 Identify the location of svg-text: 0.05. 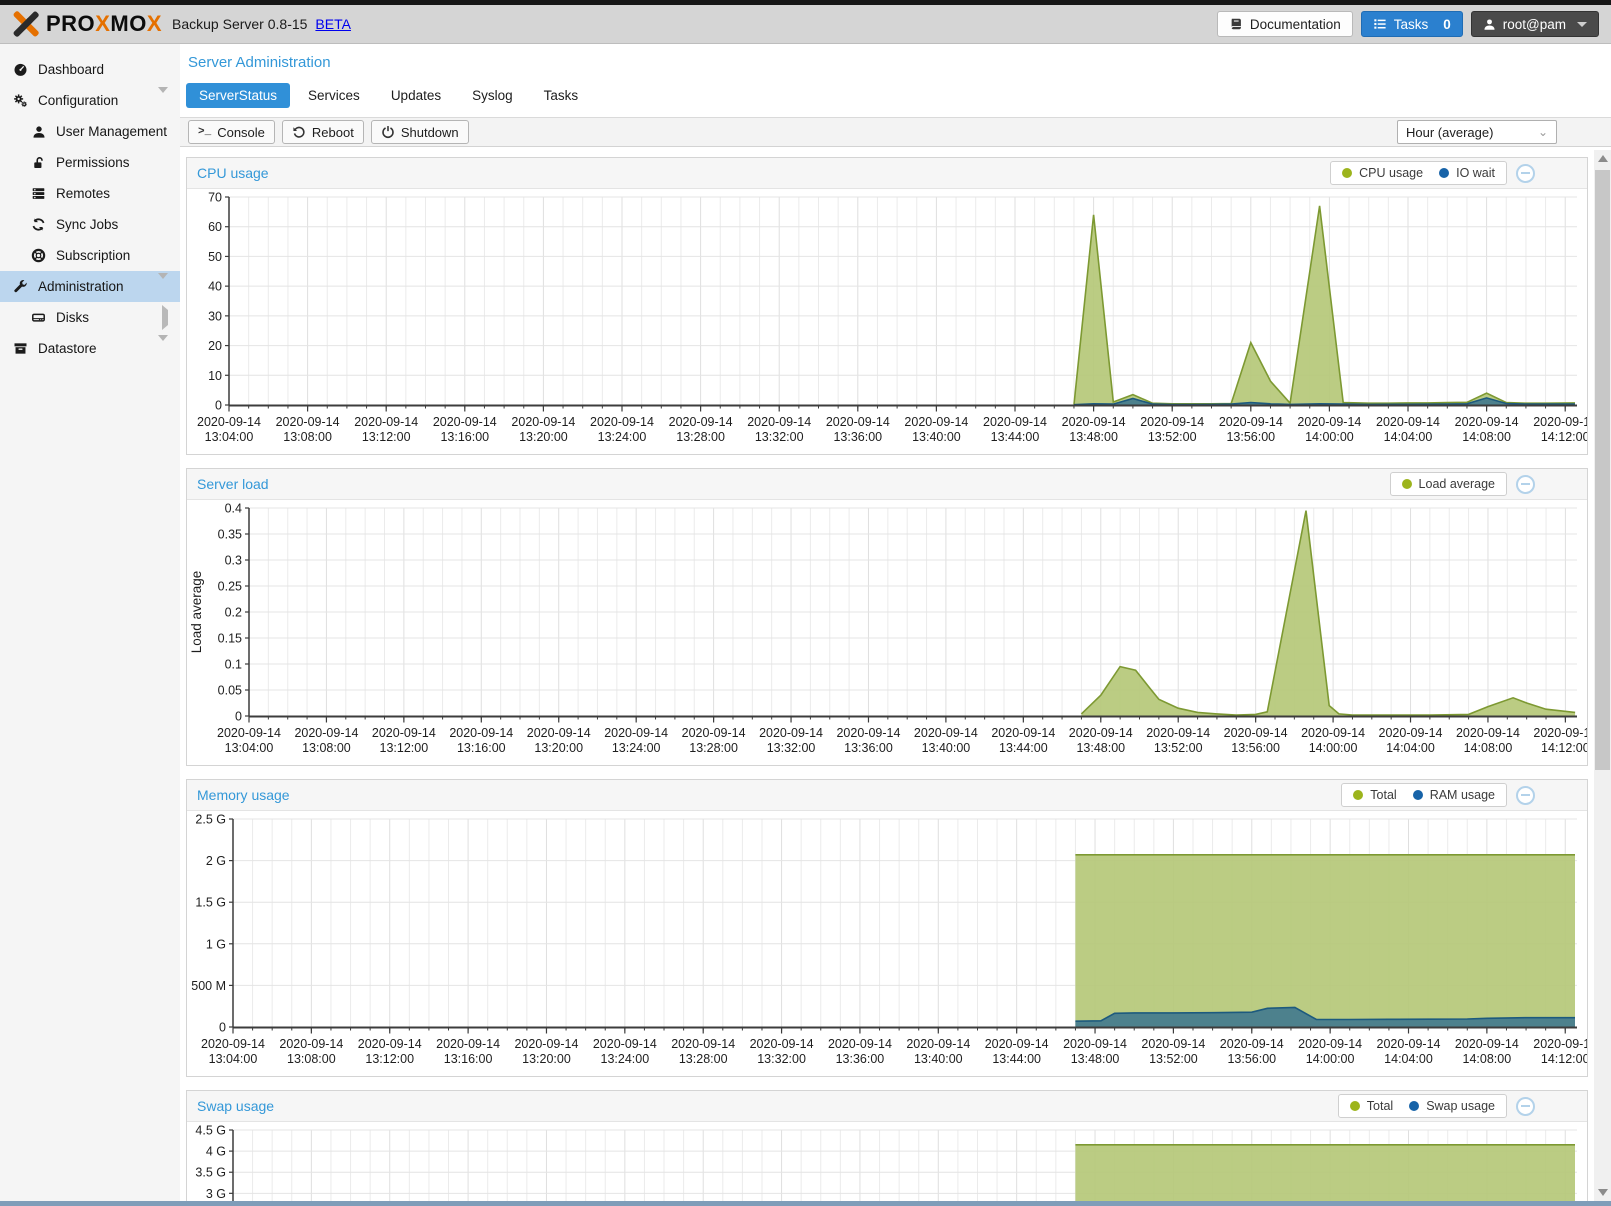
(230, 691).